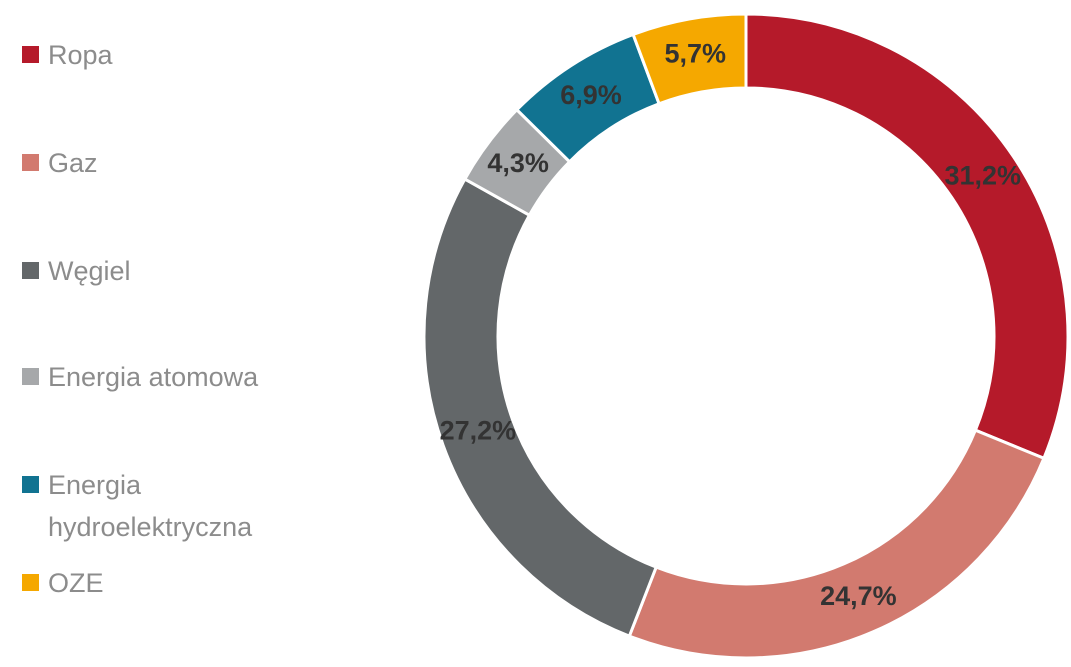  What do you see at coordinates (150, 506) in the screenshot?
I see `legend-label: Energia hydroelektryczna` at bounding box center [150, 506].